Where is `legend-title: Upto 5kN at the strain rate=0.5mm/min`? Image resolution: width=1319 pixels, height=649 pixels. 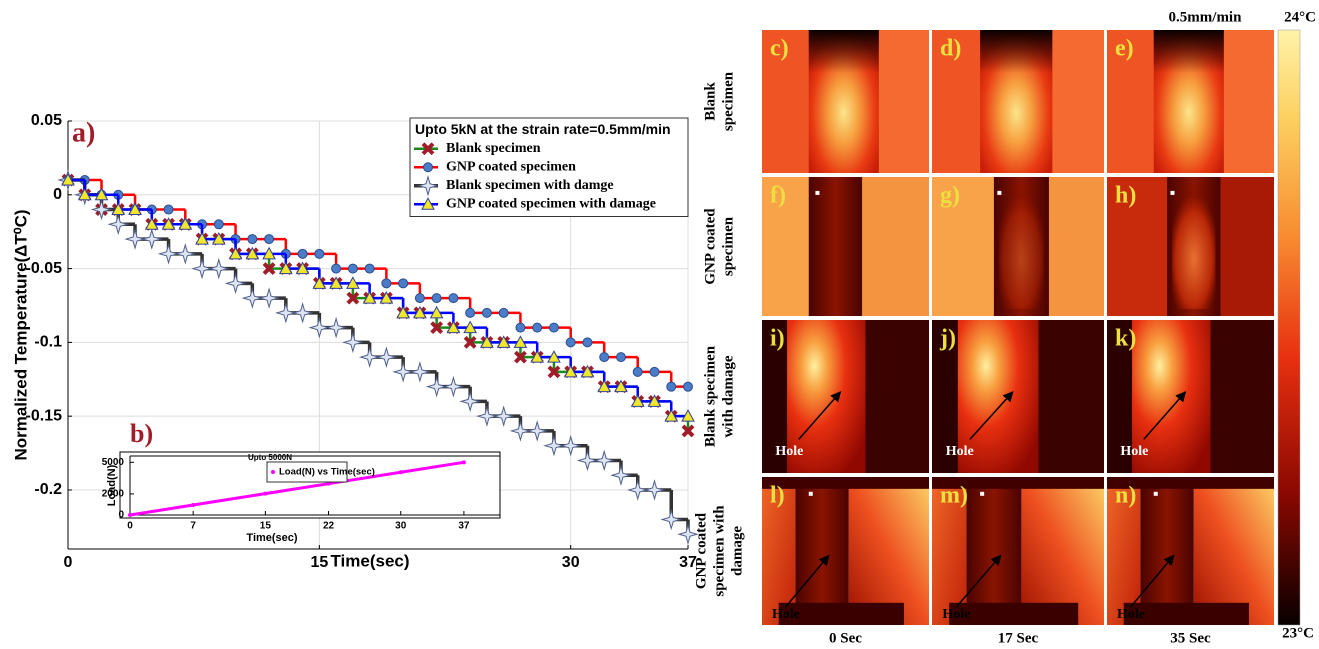 legend-title: Upto 5kN at the strain rate=0.5mm/min is located at coordinates (543, 129).